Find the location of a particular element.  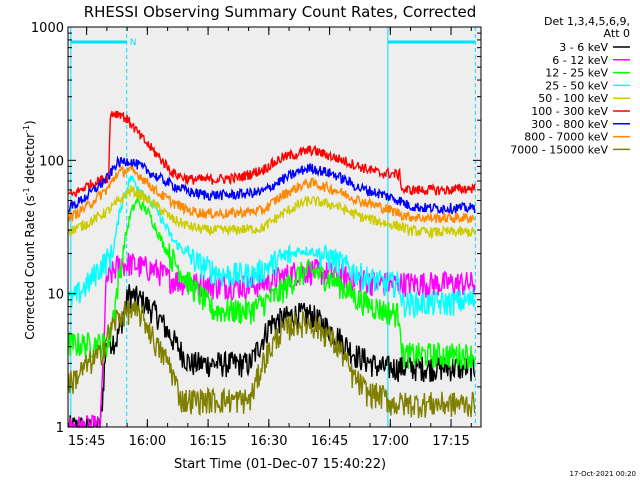

legend-label: 25 - 50 keV is located at coordinates (576, 85).